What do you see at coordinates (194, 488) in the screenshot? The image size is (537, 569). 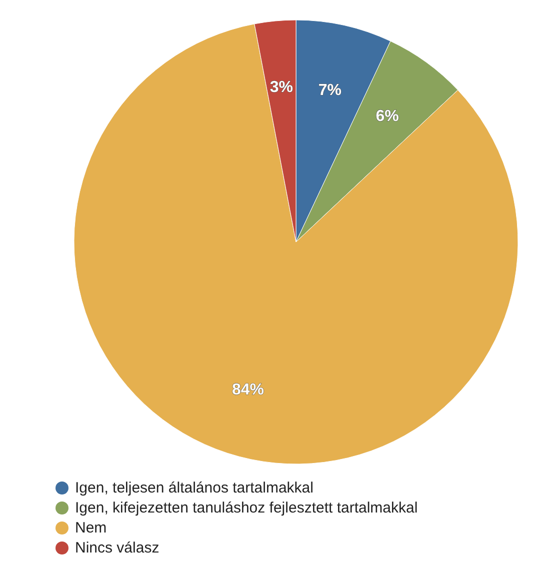 I see `legend-label: Igen, teljesen általános tartalmakkal` at bounding box center [194, 488].